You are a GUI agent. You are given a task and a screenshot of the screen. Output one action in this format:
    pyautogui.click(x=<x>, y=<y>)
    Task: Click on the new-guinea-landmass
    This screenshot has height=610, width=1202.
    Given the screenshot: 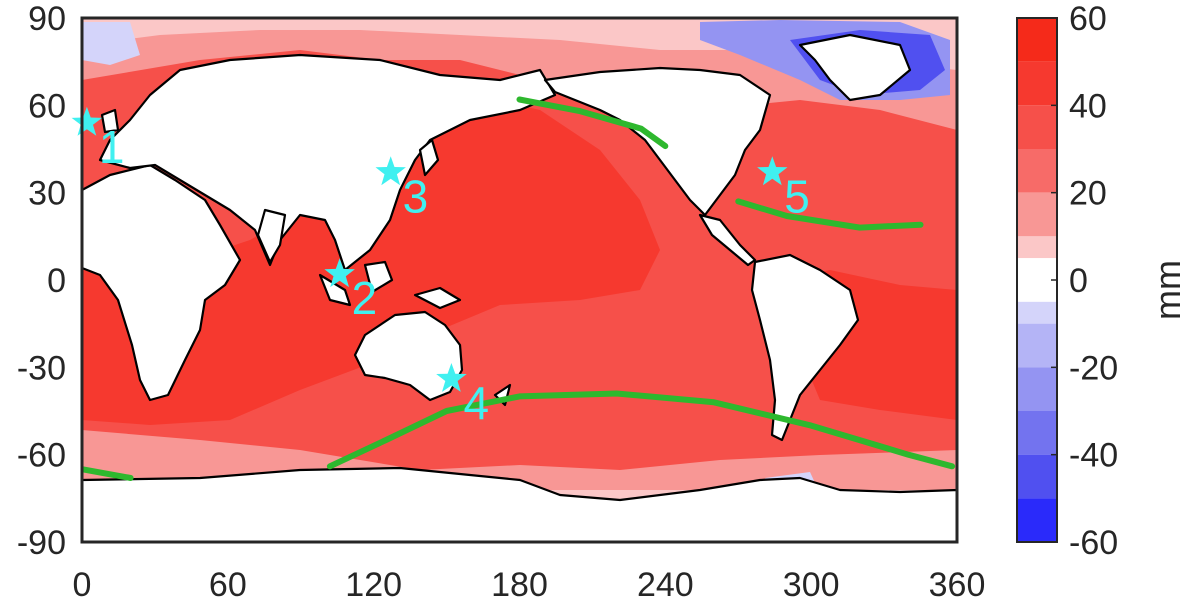 What is the action you would take?
    pyautogui.click(x=437, y=298)
    